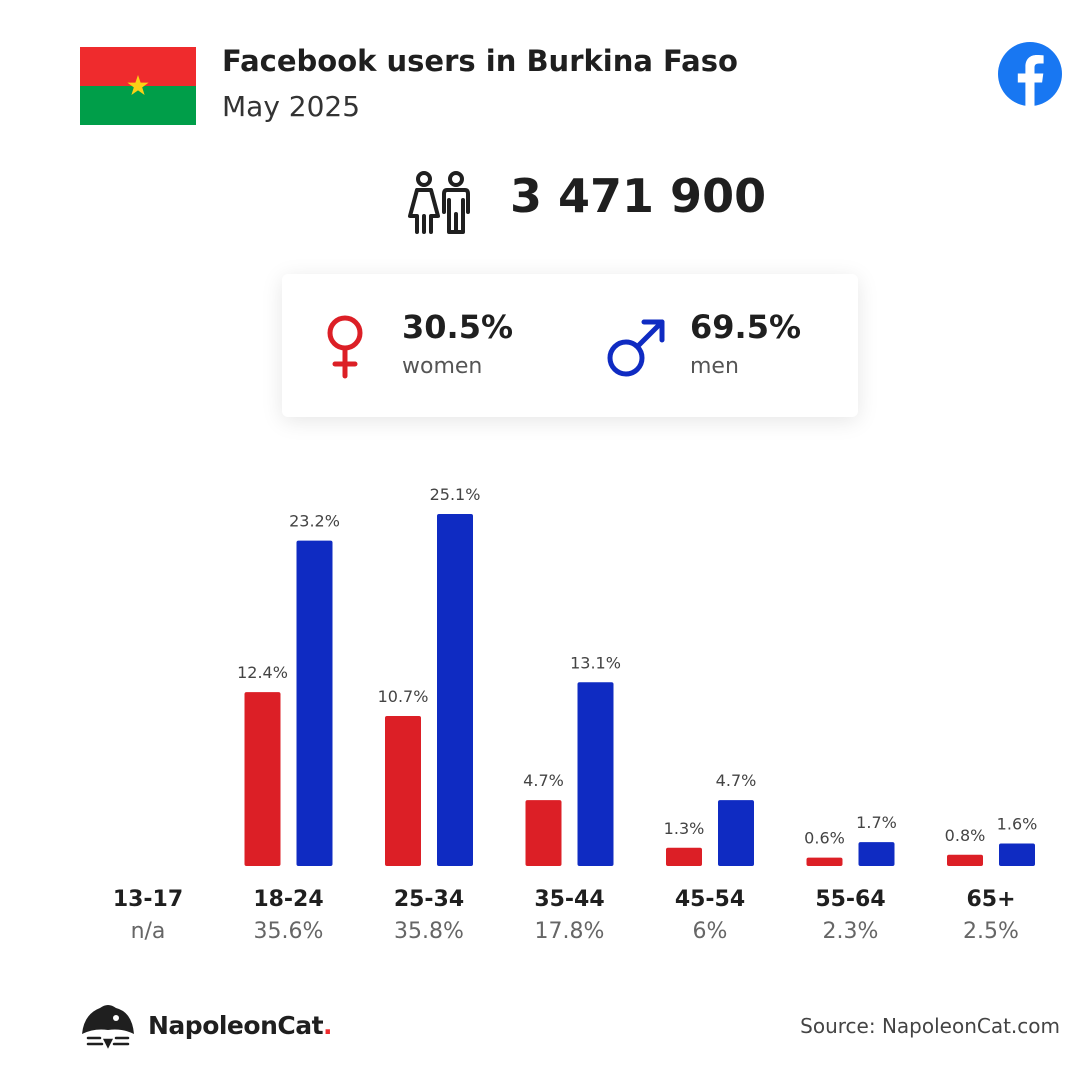 The image size is (1080, 1080). What do you see at coordinates (429, 899) in the screenshot?
I see `age-group-label-25-34: 25-34` at bounding box center [429, 899].